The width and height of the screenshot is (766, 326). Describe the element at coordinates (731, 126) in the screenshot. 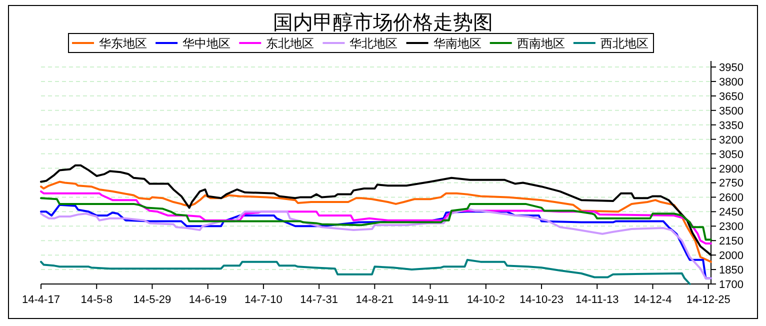

I see `y-tick-label: 3350` at that location.